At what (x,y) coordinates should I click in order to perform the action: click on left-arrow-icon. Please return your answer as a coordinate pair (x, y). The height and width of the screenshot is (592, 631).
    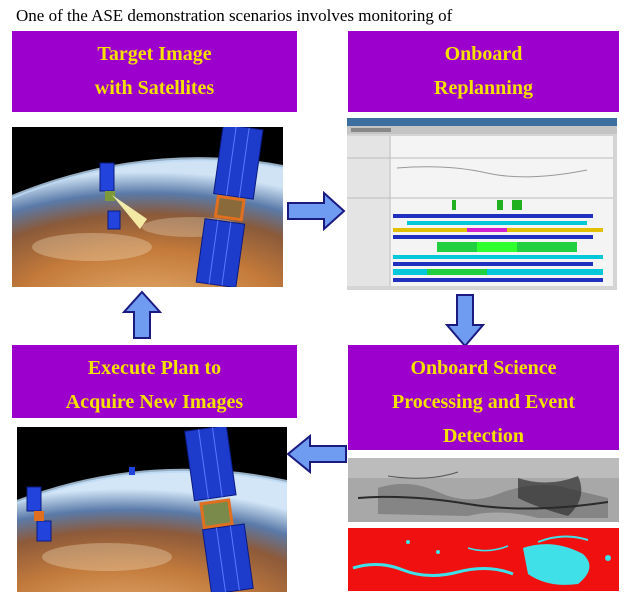
    Looking at the image, I should click on (316, 454).